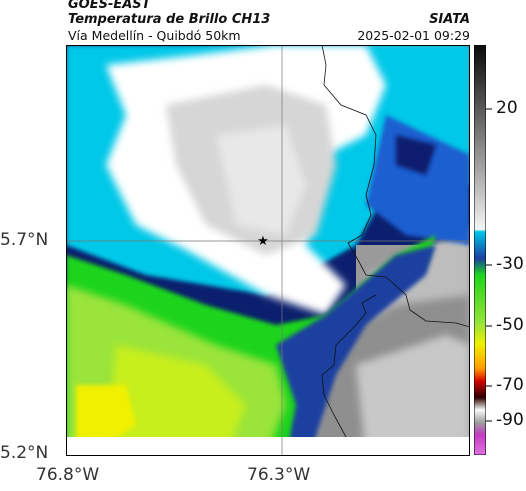 The height and width of the screenshot is (491, 526). Describe the element at coordinates (24, 240) in the screenshot. I see `latitude-label: 5.7°N` at that location.